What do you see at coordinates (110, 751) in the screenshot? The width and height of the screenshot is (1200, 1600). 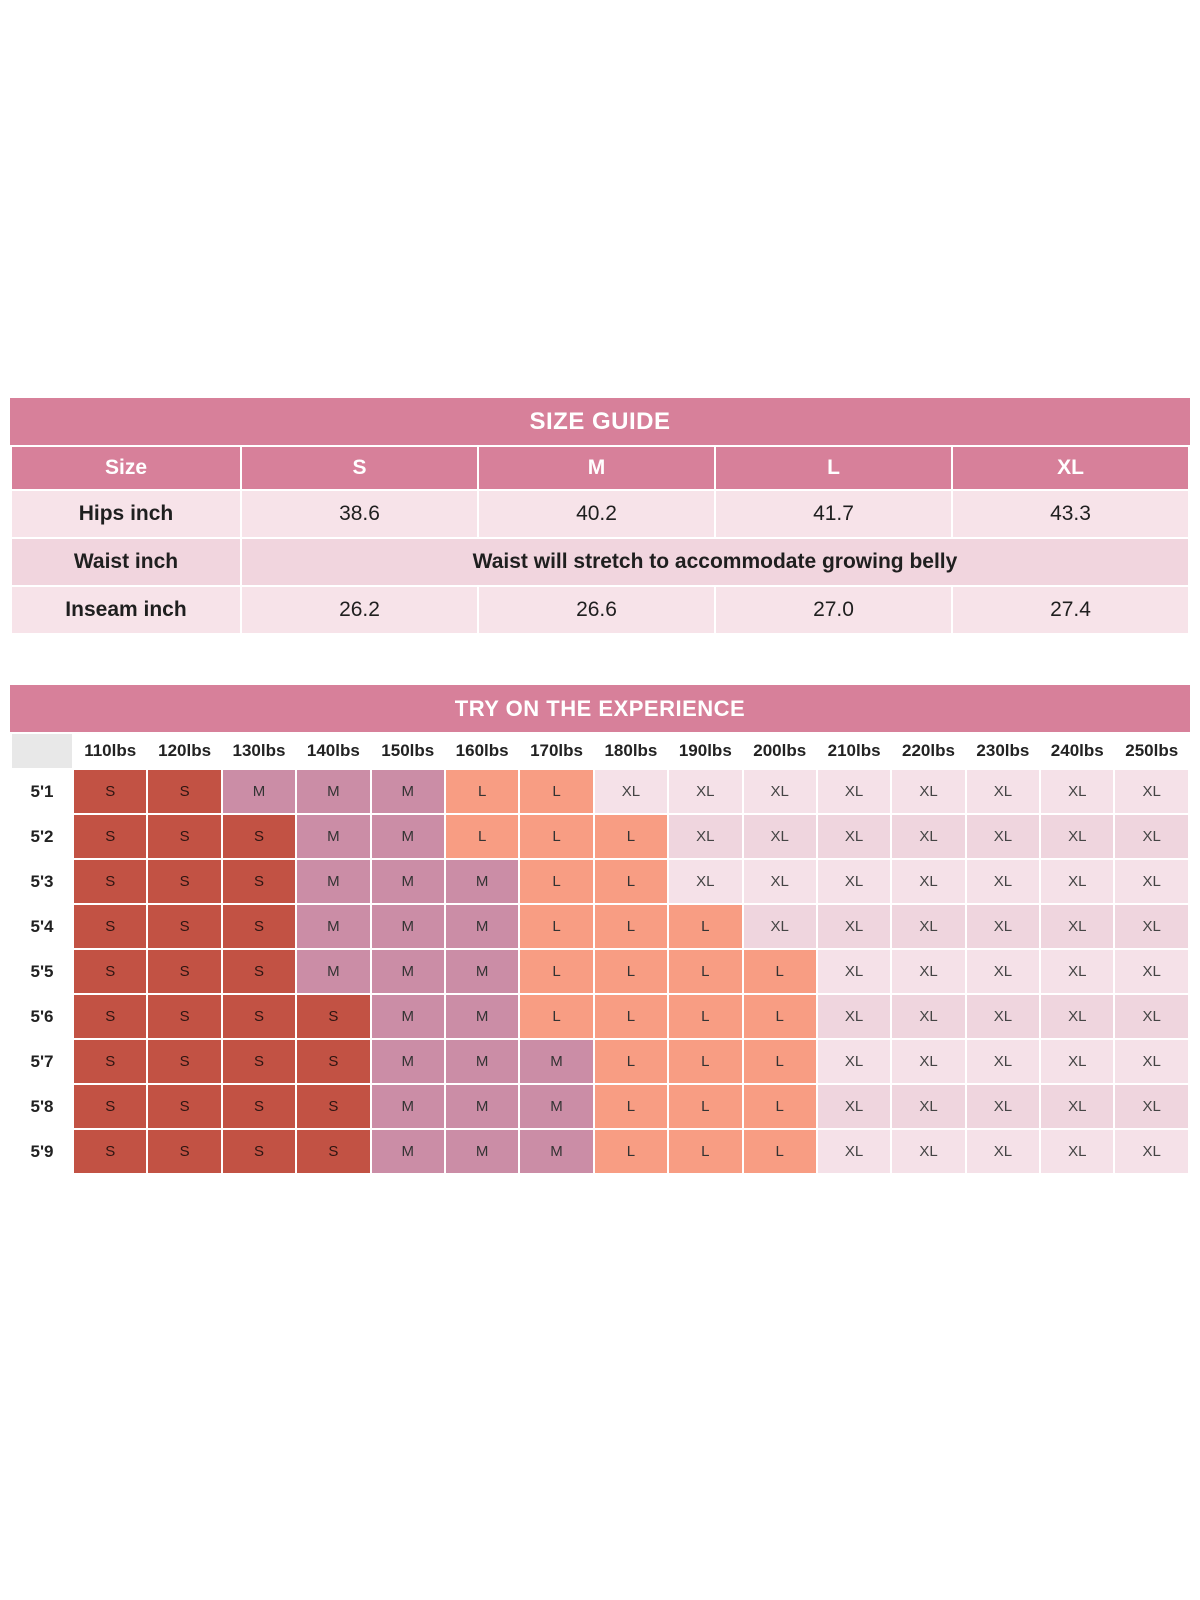 I see `try-on-weight-header: 110lbs` at bounding box center [110, 751].